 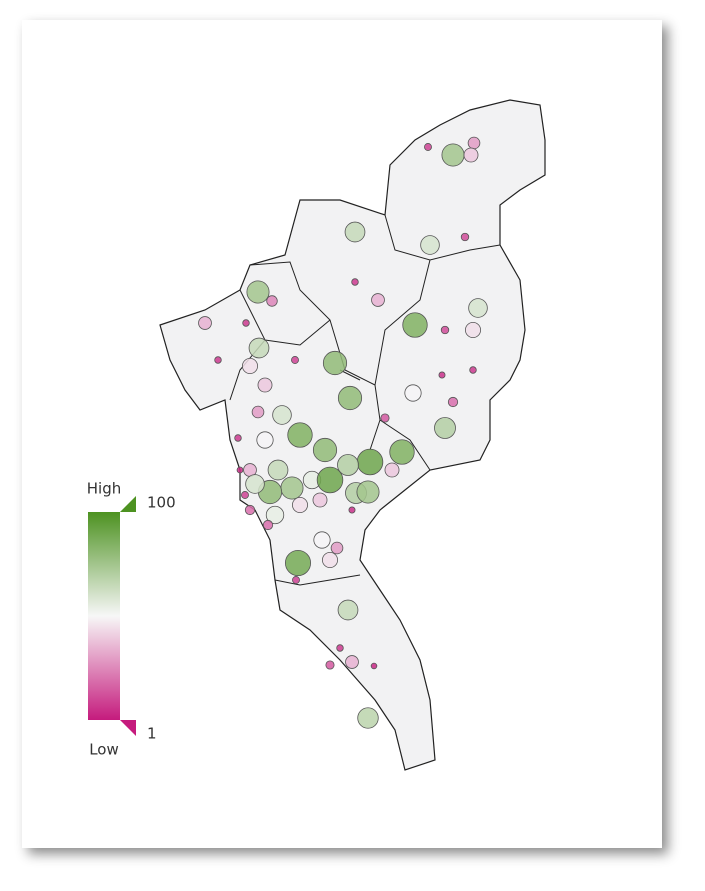 I want to click on legend-min-marker, so click(x=128, y=728).